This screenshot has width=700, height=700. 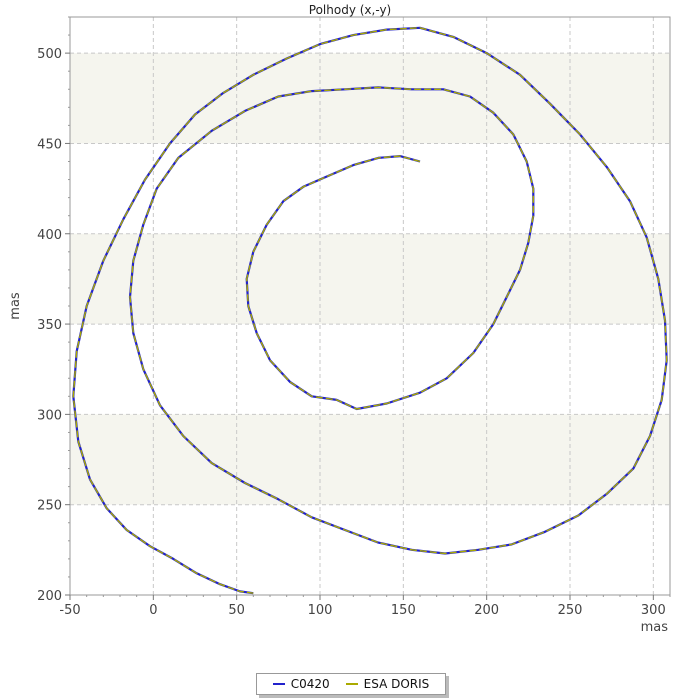 What do you see at coordinates (49, 325) in the screenshot?
I see `y-tick-label-350: 350` at bounding box center [49, 325].